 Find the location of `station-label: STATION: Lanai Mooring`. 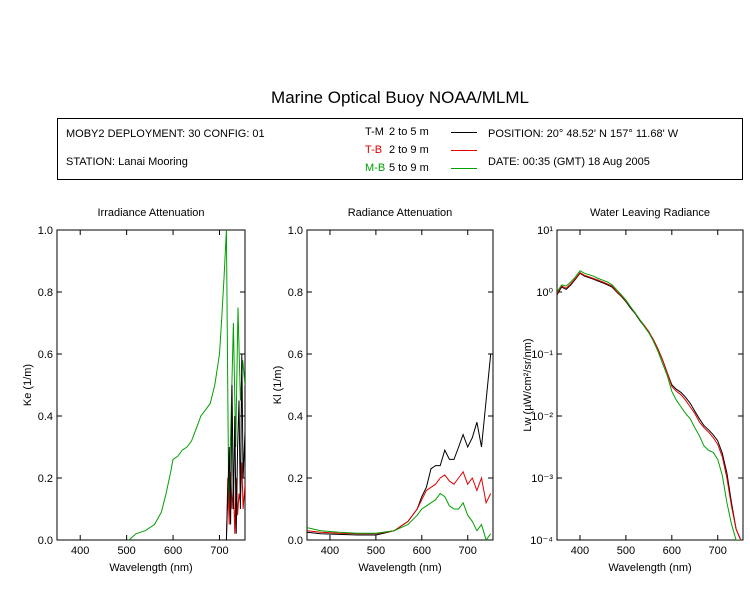

station-label: STATION: Lanai Mooring is located at coordinates (127, 162).